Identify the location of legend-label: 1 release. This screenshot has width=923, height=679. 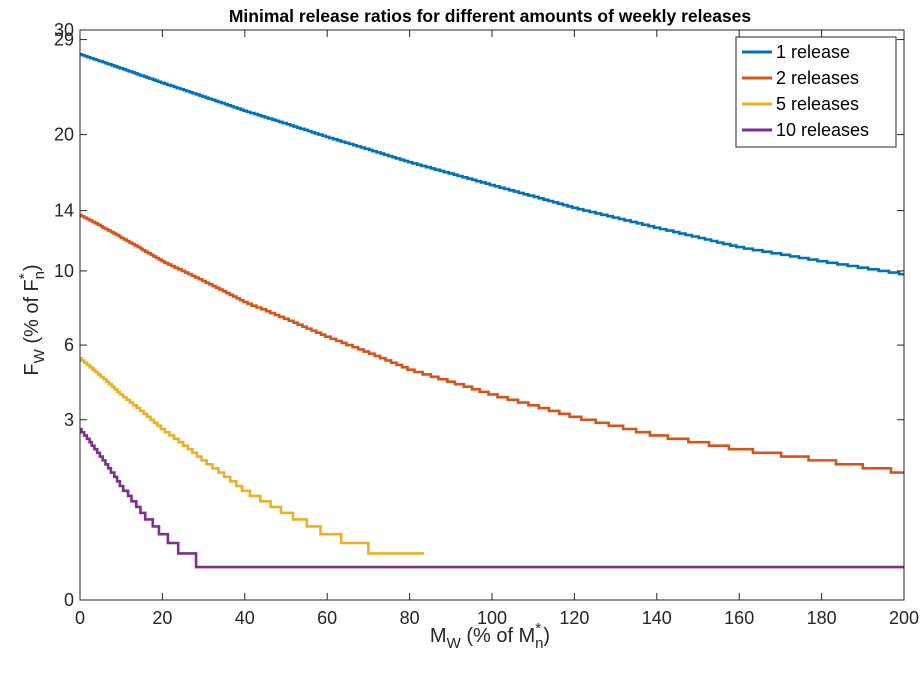
(813, 52).